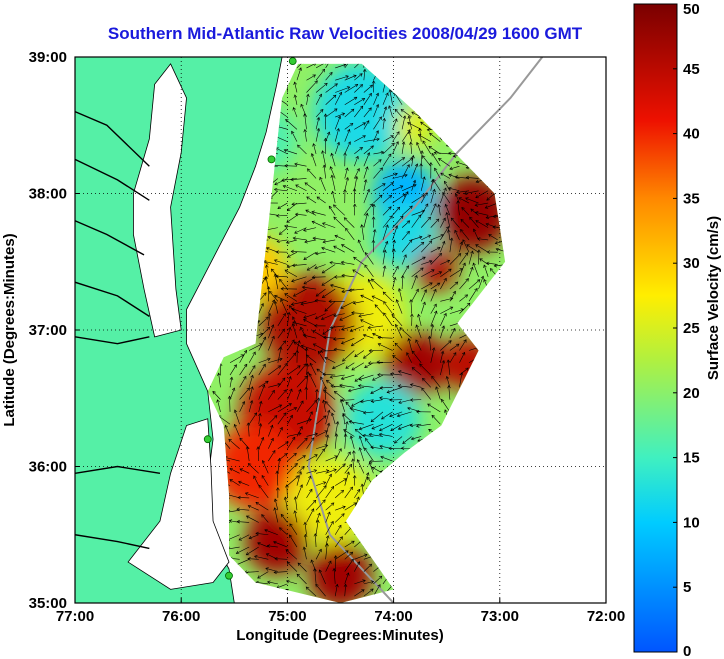 Image resolution: width=724 pixels, height=659 pixels. I want to click on y-tick-label: 35:00, so click(48, 603).